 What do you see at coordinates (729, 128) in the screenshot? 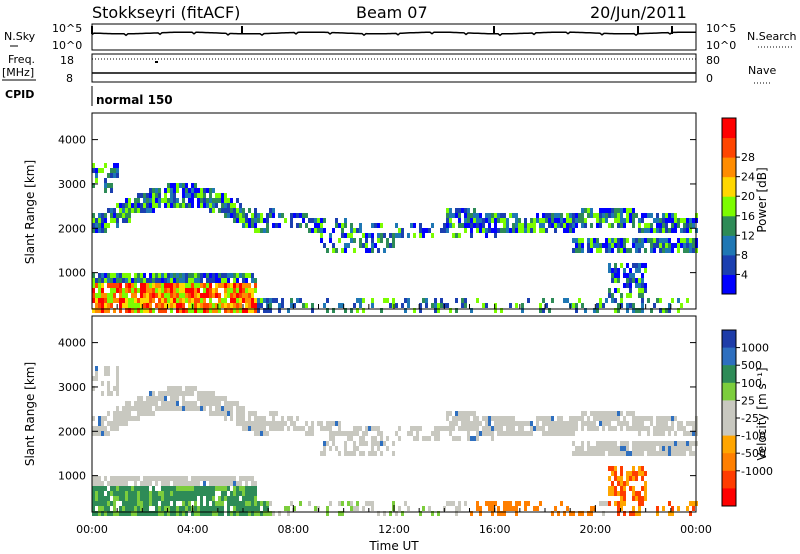
I see `colorbar-swatch` at bounding box center [729, 128].